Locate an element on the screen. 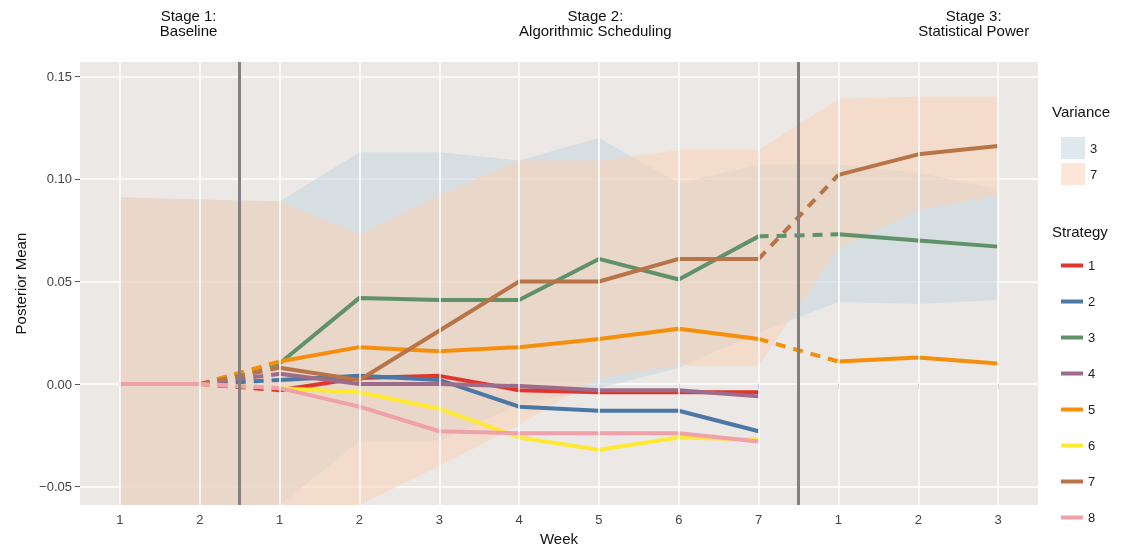 The height and width of the screenshot is (551, 1134). text: Stage 2: Algorithmic Scheduling is located at coordinates (595, 23).